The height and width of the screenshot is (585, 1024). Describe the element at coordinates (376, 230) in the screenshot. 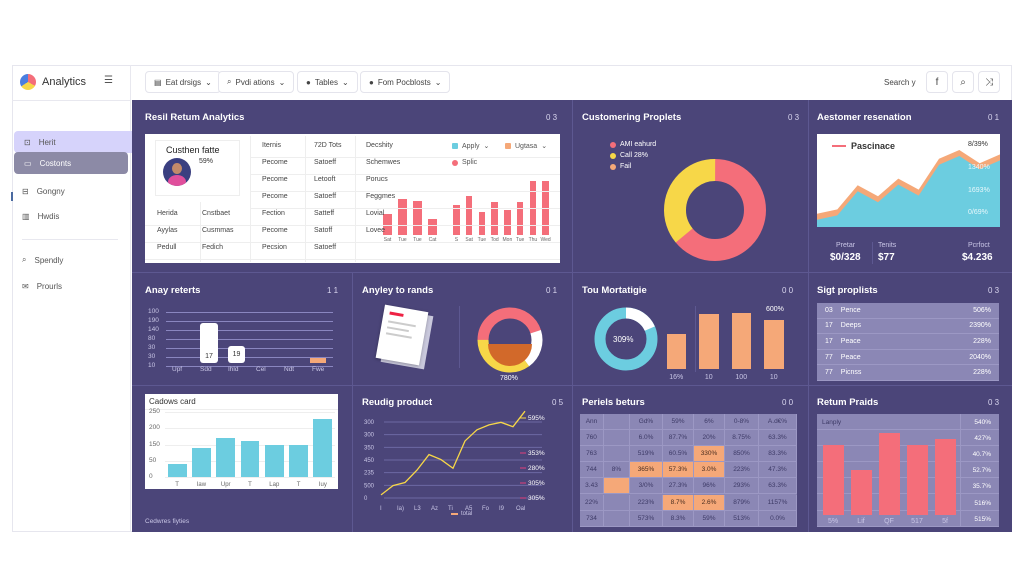

I see `table-cell: Lovee` at that location.